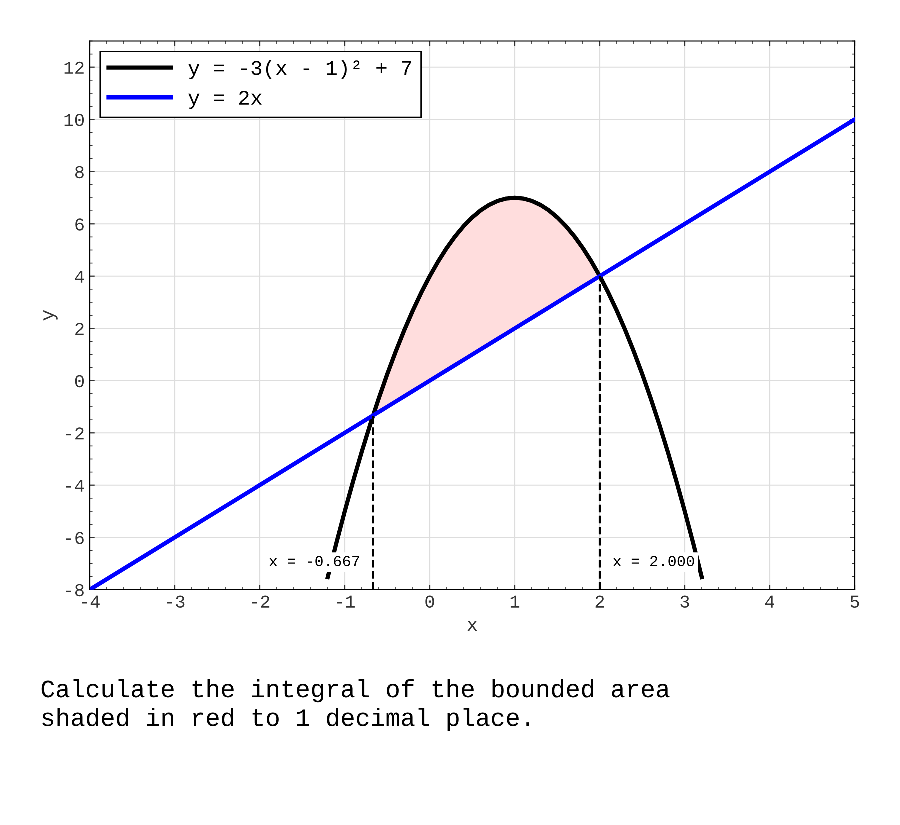 This screenshot has height=825, width=900. What do you see at coordinates (225, 100) in the screenshot?
I see `legend-label: y = 2x` at bounding box center [225, 100].